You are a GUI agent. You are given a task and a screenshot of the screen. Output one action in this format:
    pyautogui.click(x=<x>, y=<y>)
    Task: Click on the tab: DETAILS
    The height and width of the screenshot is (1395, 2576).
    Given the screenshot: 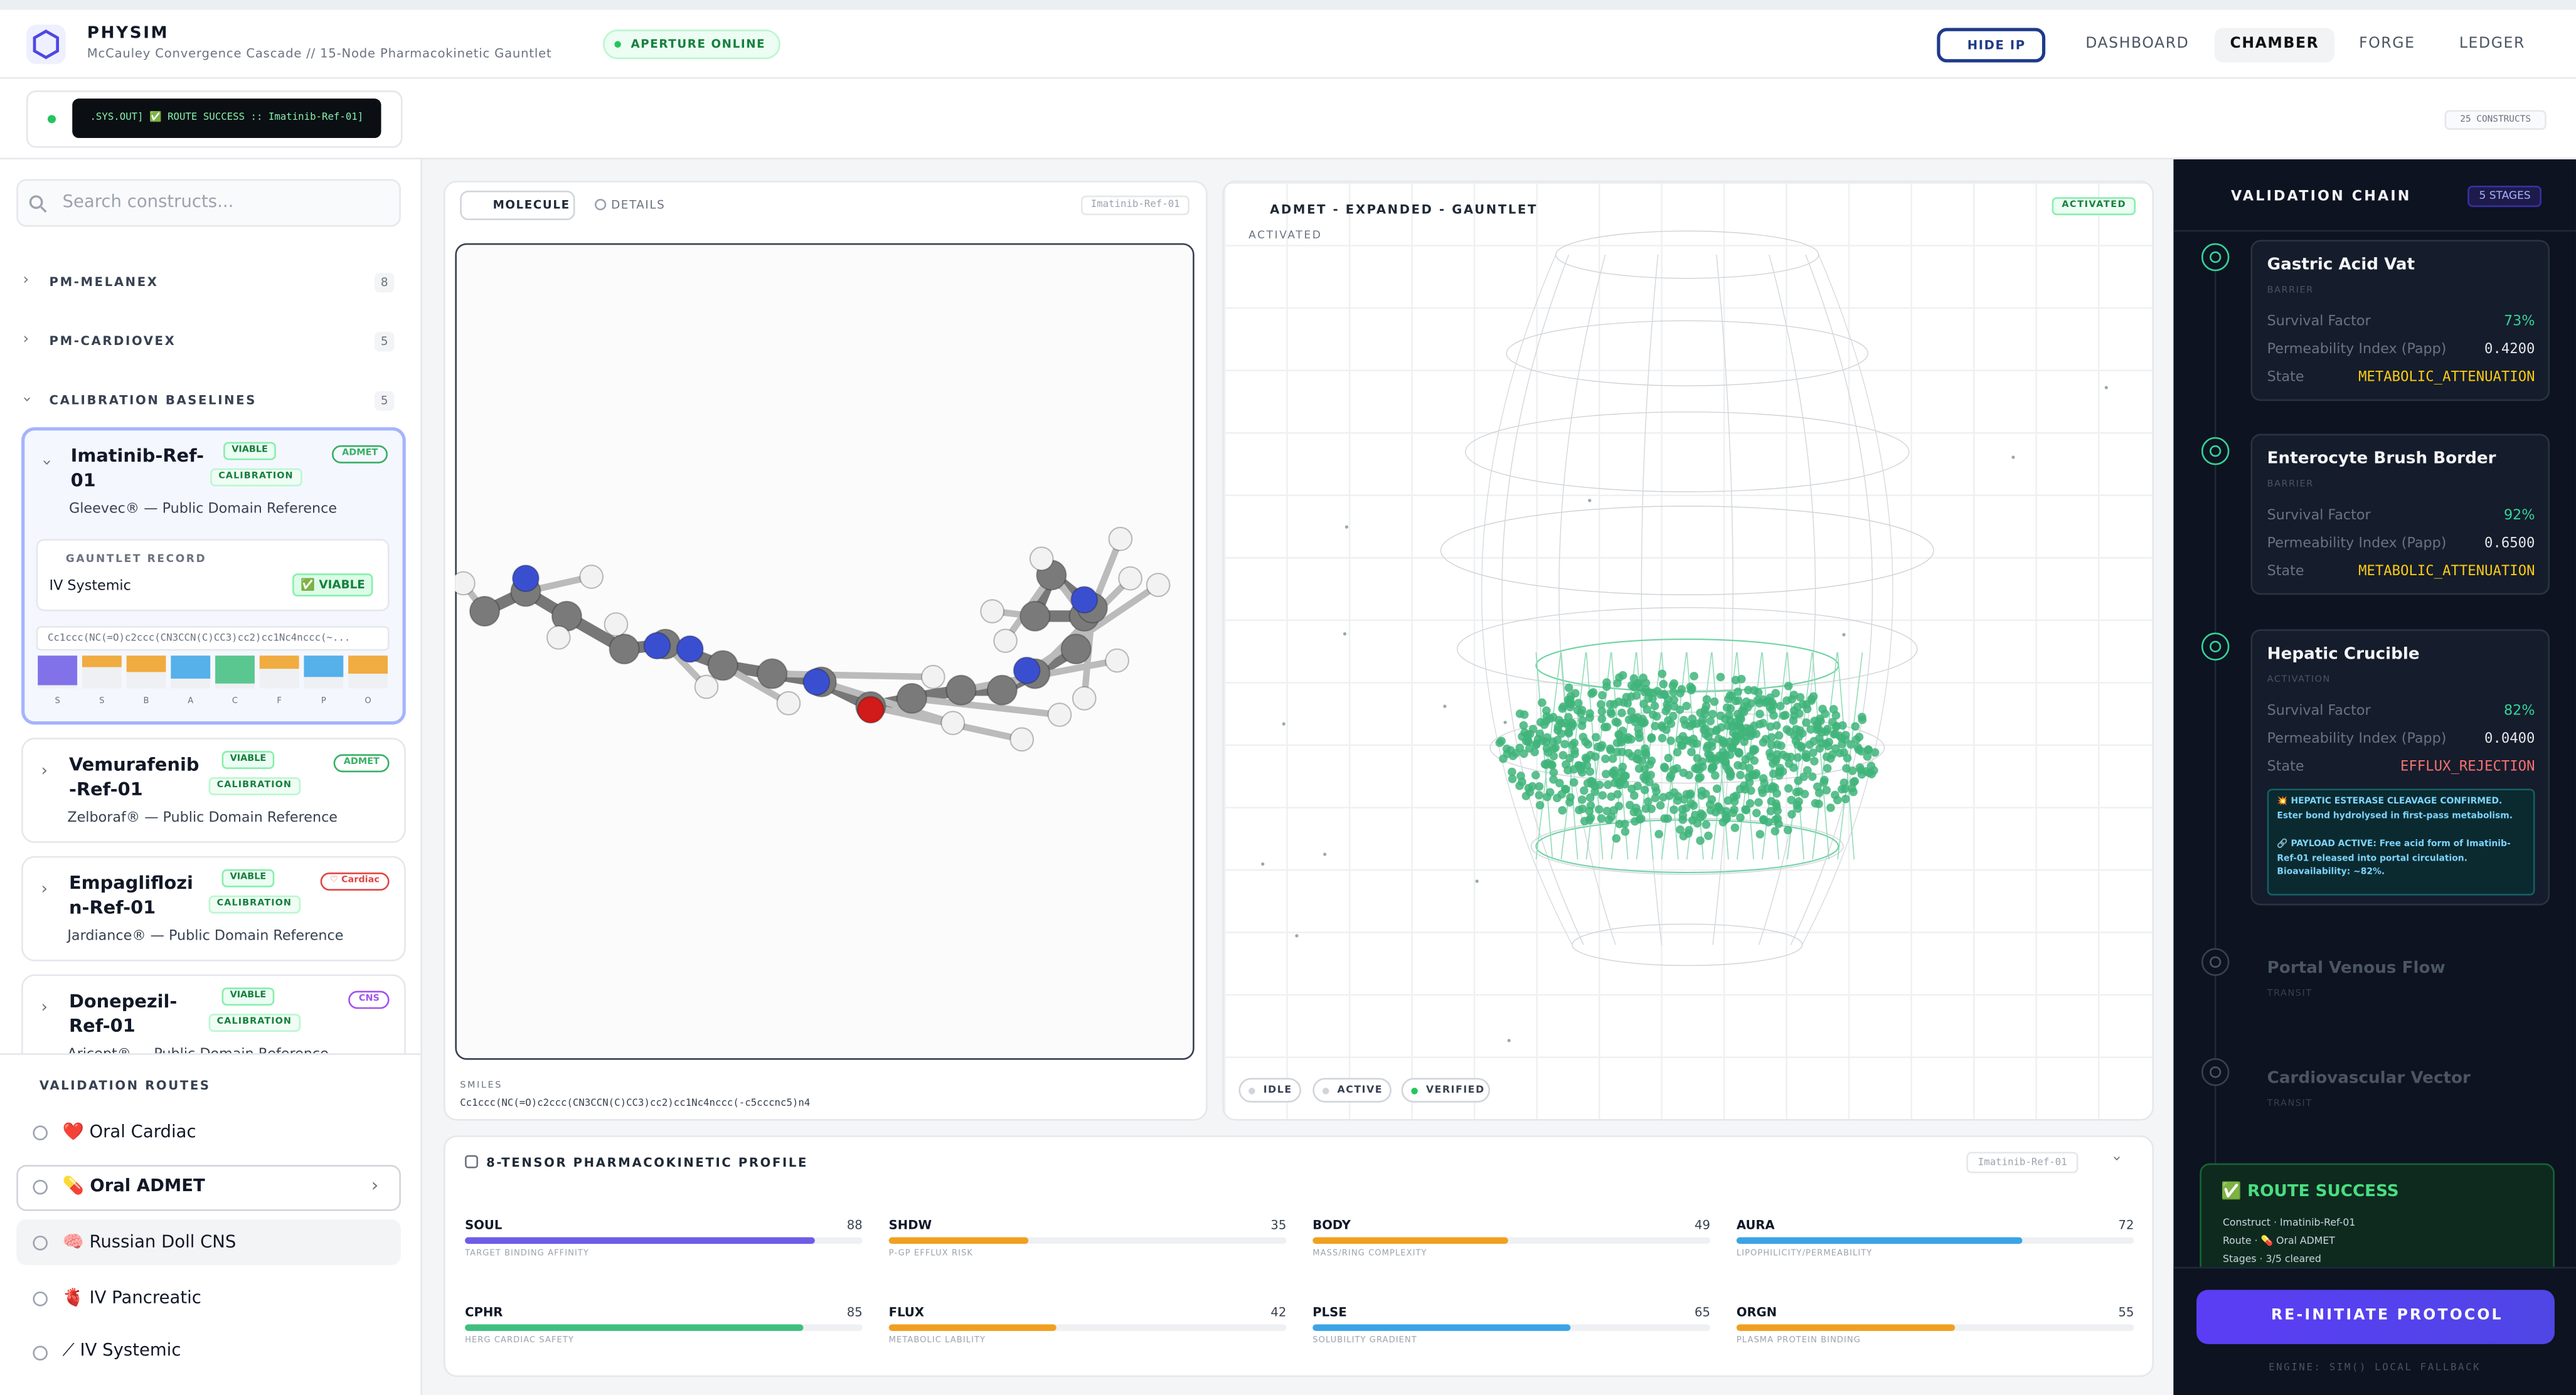 What is the action you would take?
    pyautogui.click(x=638, y=205)
    